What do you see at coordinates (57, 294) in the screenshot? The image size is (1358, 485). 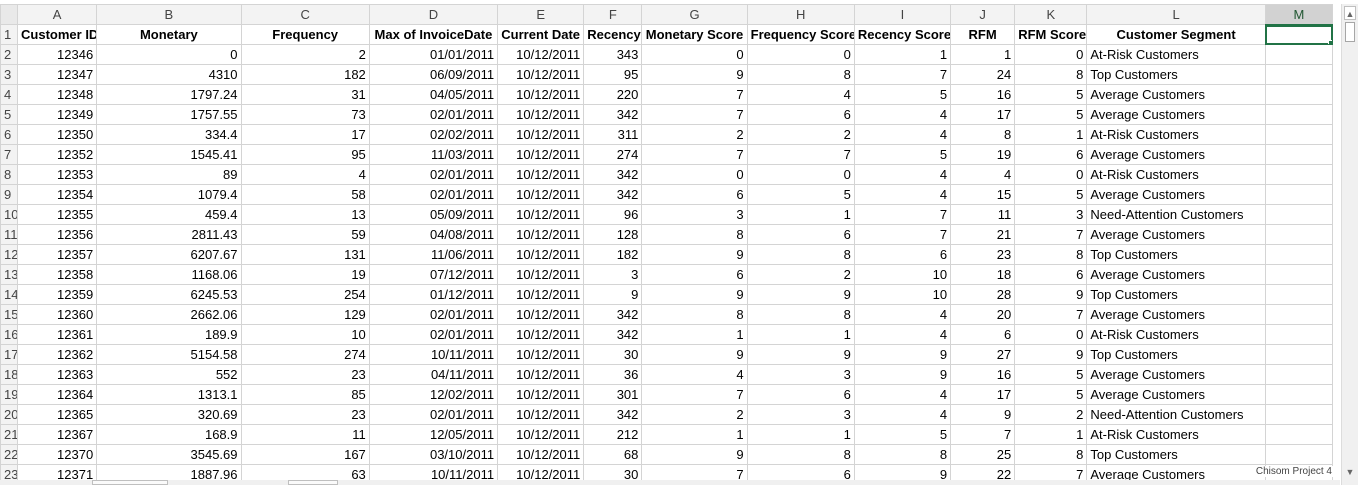 I see `table-cell: 12359` at bounding box center [57, 294].